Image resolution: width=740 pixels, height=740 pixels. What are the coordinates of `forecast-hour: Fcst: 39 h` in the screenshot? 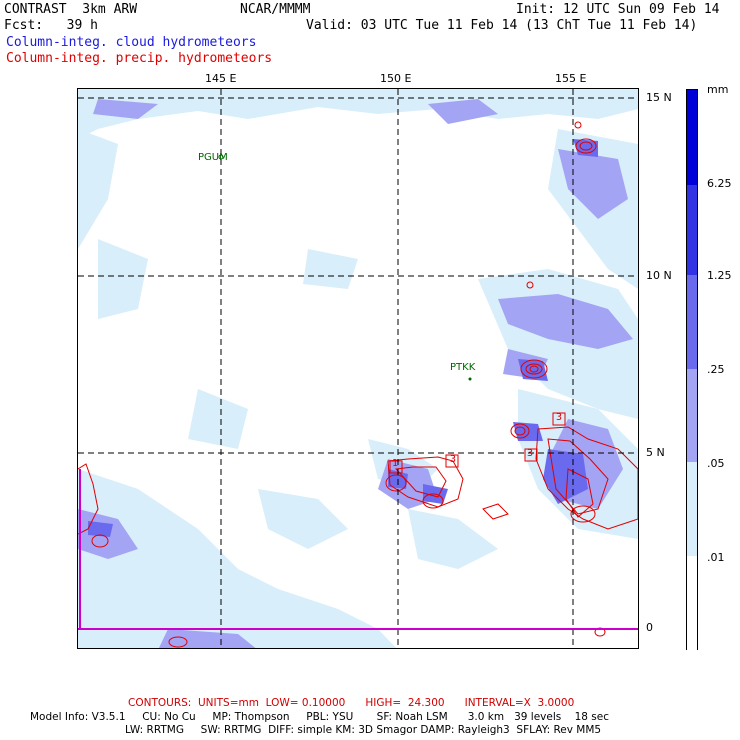 It's located at (51, 25).